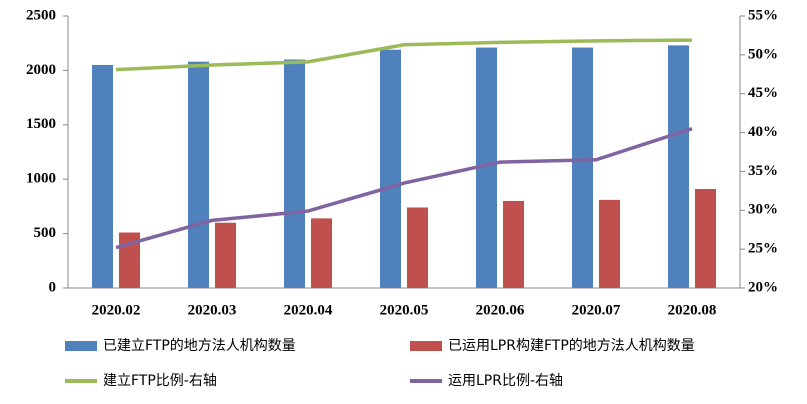 This screenshot has height=404, width=807. I want to click on x-tick-label: 2020.03, so click(212, 310).